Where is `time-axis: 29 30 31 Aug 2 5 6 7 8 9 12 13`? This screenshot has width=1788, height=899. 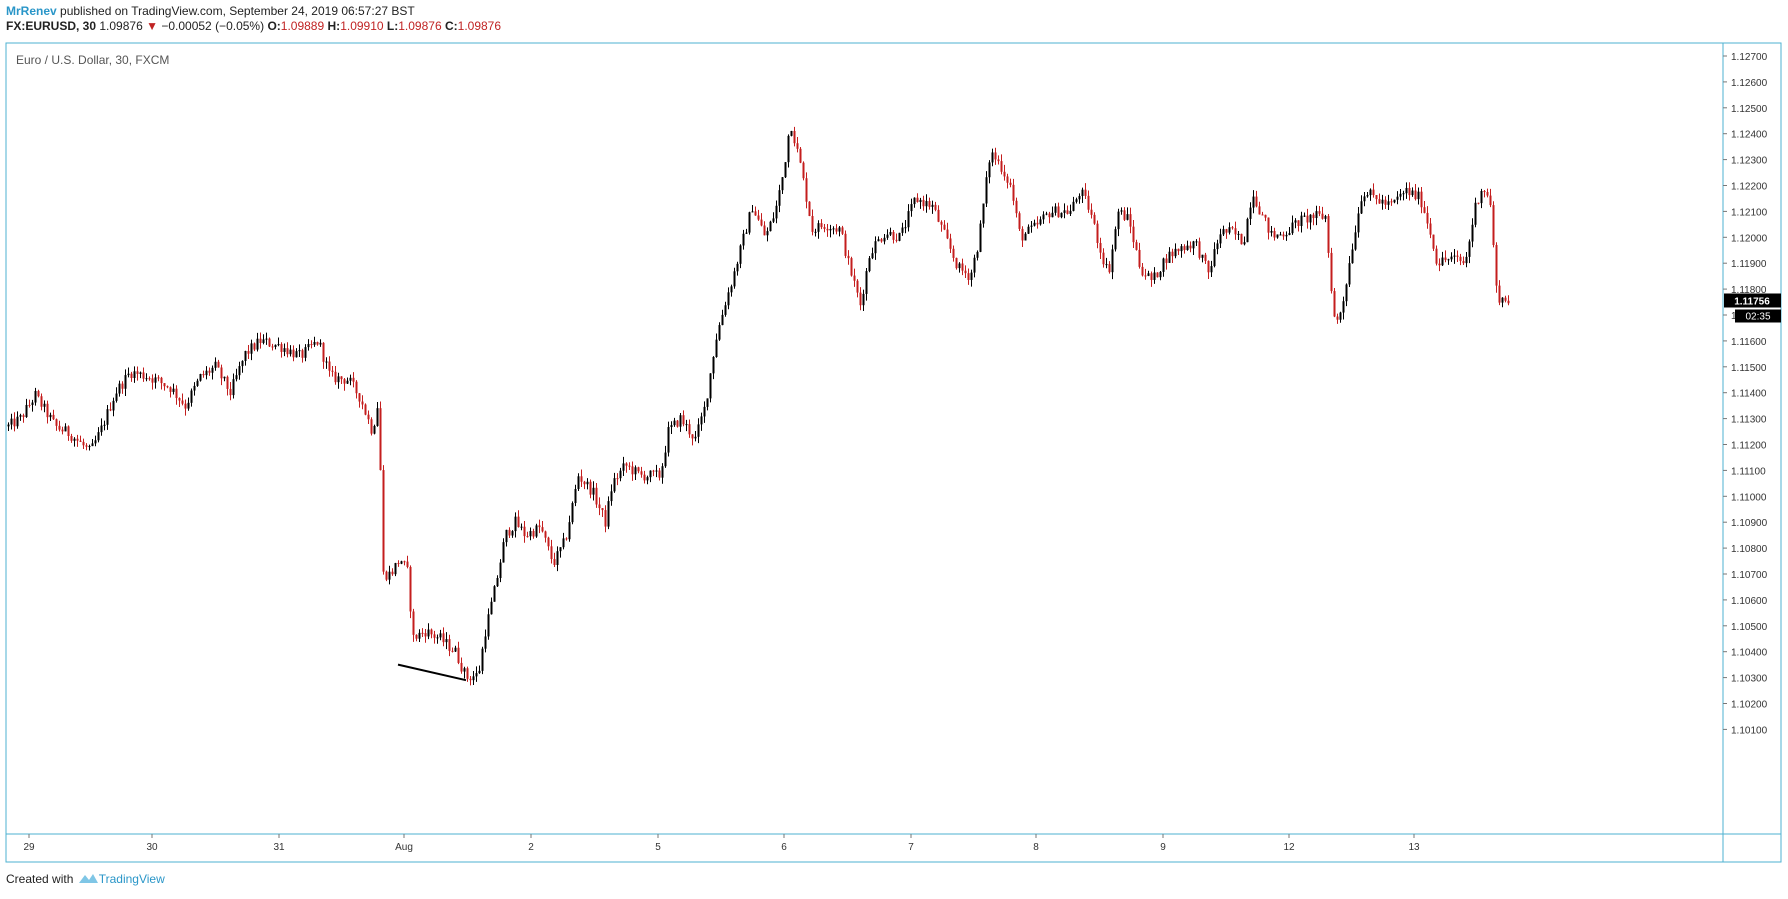 time-axis: 29 30 31 Aug 2 5 6 7 8 9 12 13 is located at coordinates (721, 843).